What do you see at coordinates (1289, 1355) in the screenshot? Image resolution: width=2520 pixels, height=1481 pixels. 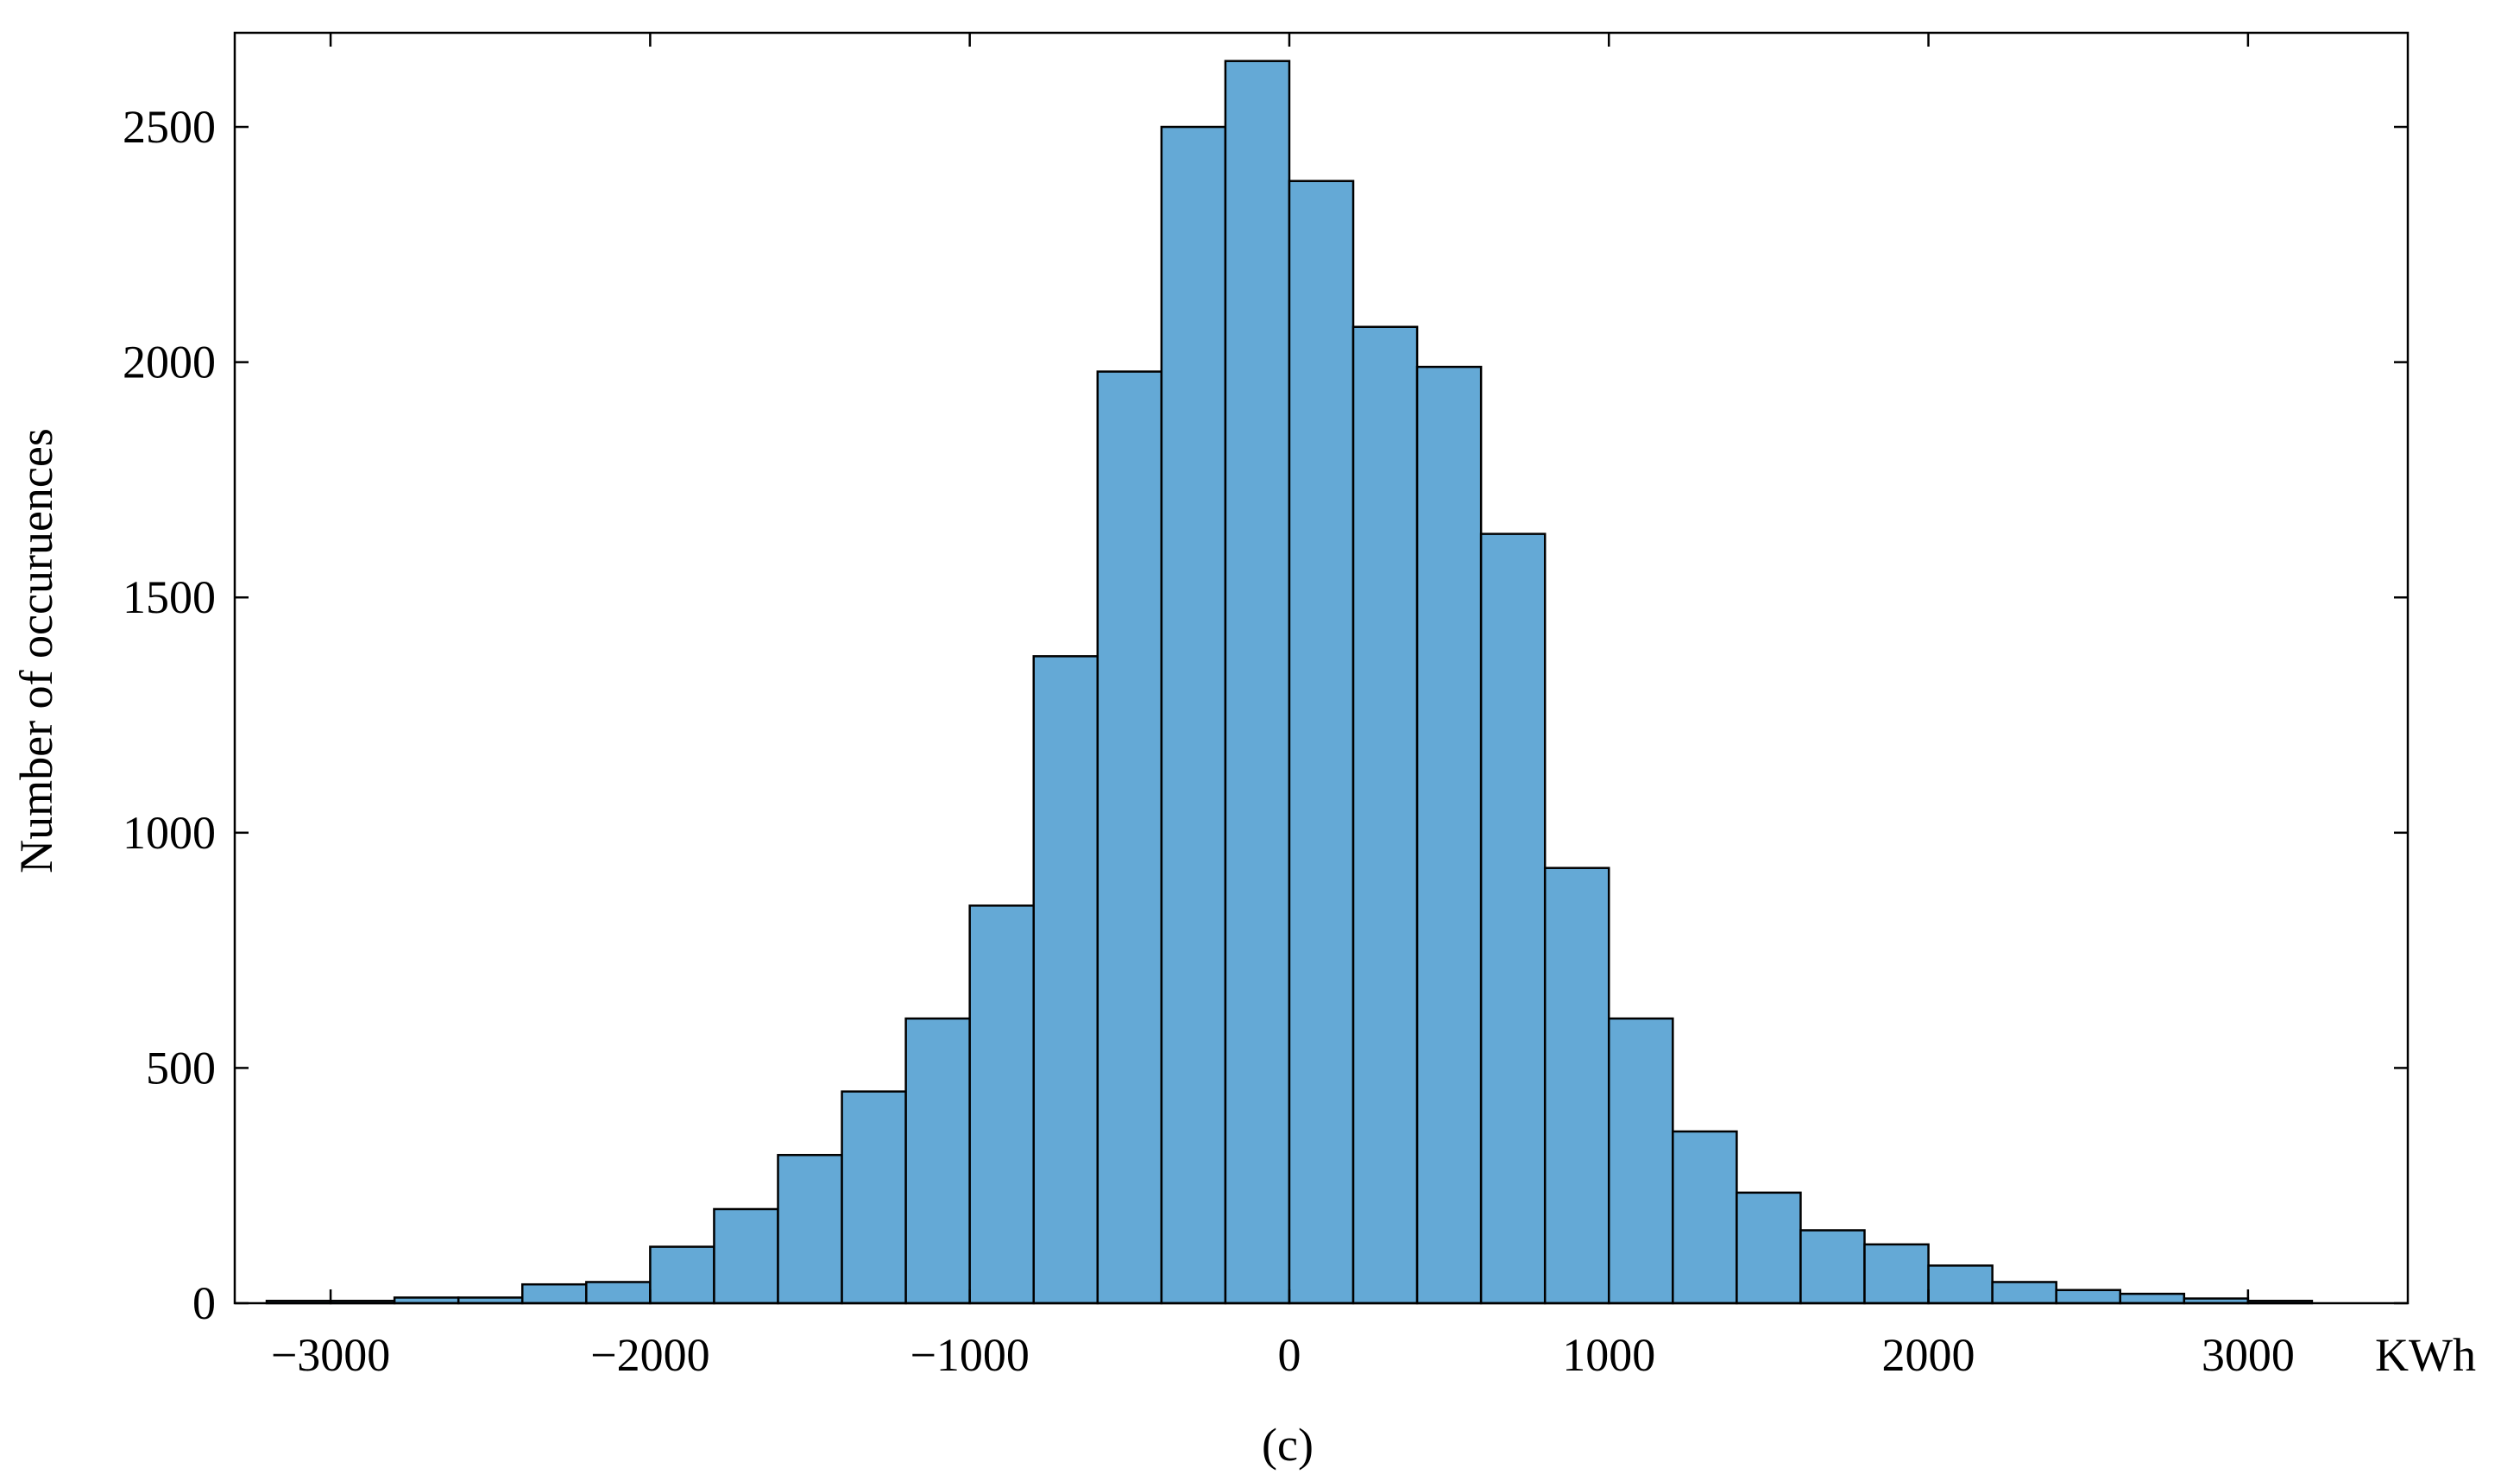 I see `x-tick-label: 0` at bounding box center [1289, 1355].